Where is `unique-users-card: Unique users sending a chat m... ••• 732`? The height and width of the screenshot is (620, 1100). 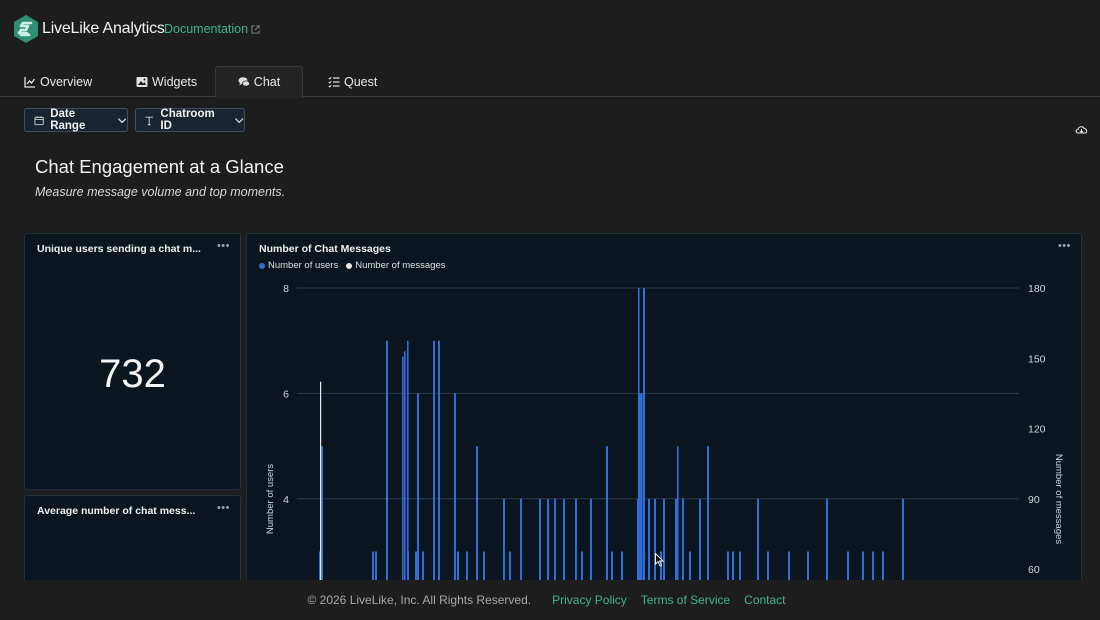 unique-users-card: Unique users sending a chat m... ••• 732 is located at coordinates (132, 361).